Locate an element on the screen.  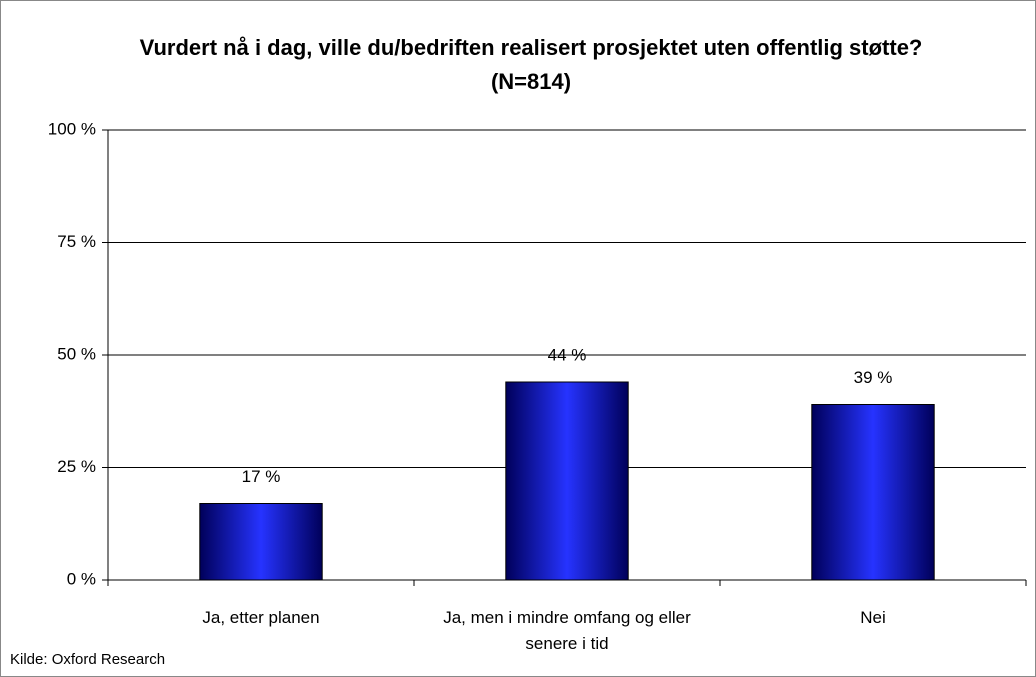
data-label: 44 % is located at coordinates (567, 354).